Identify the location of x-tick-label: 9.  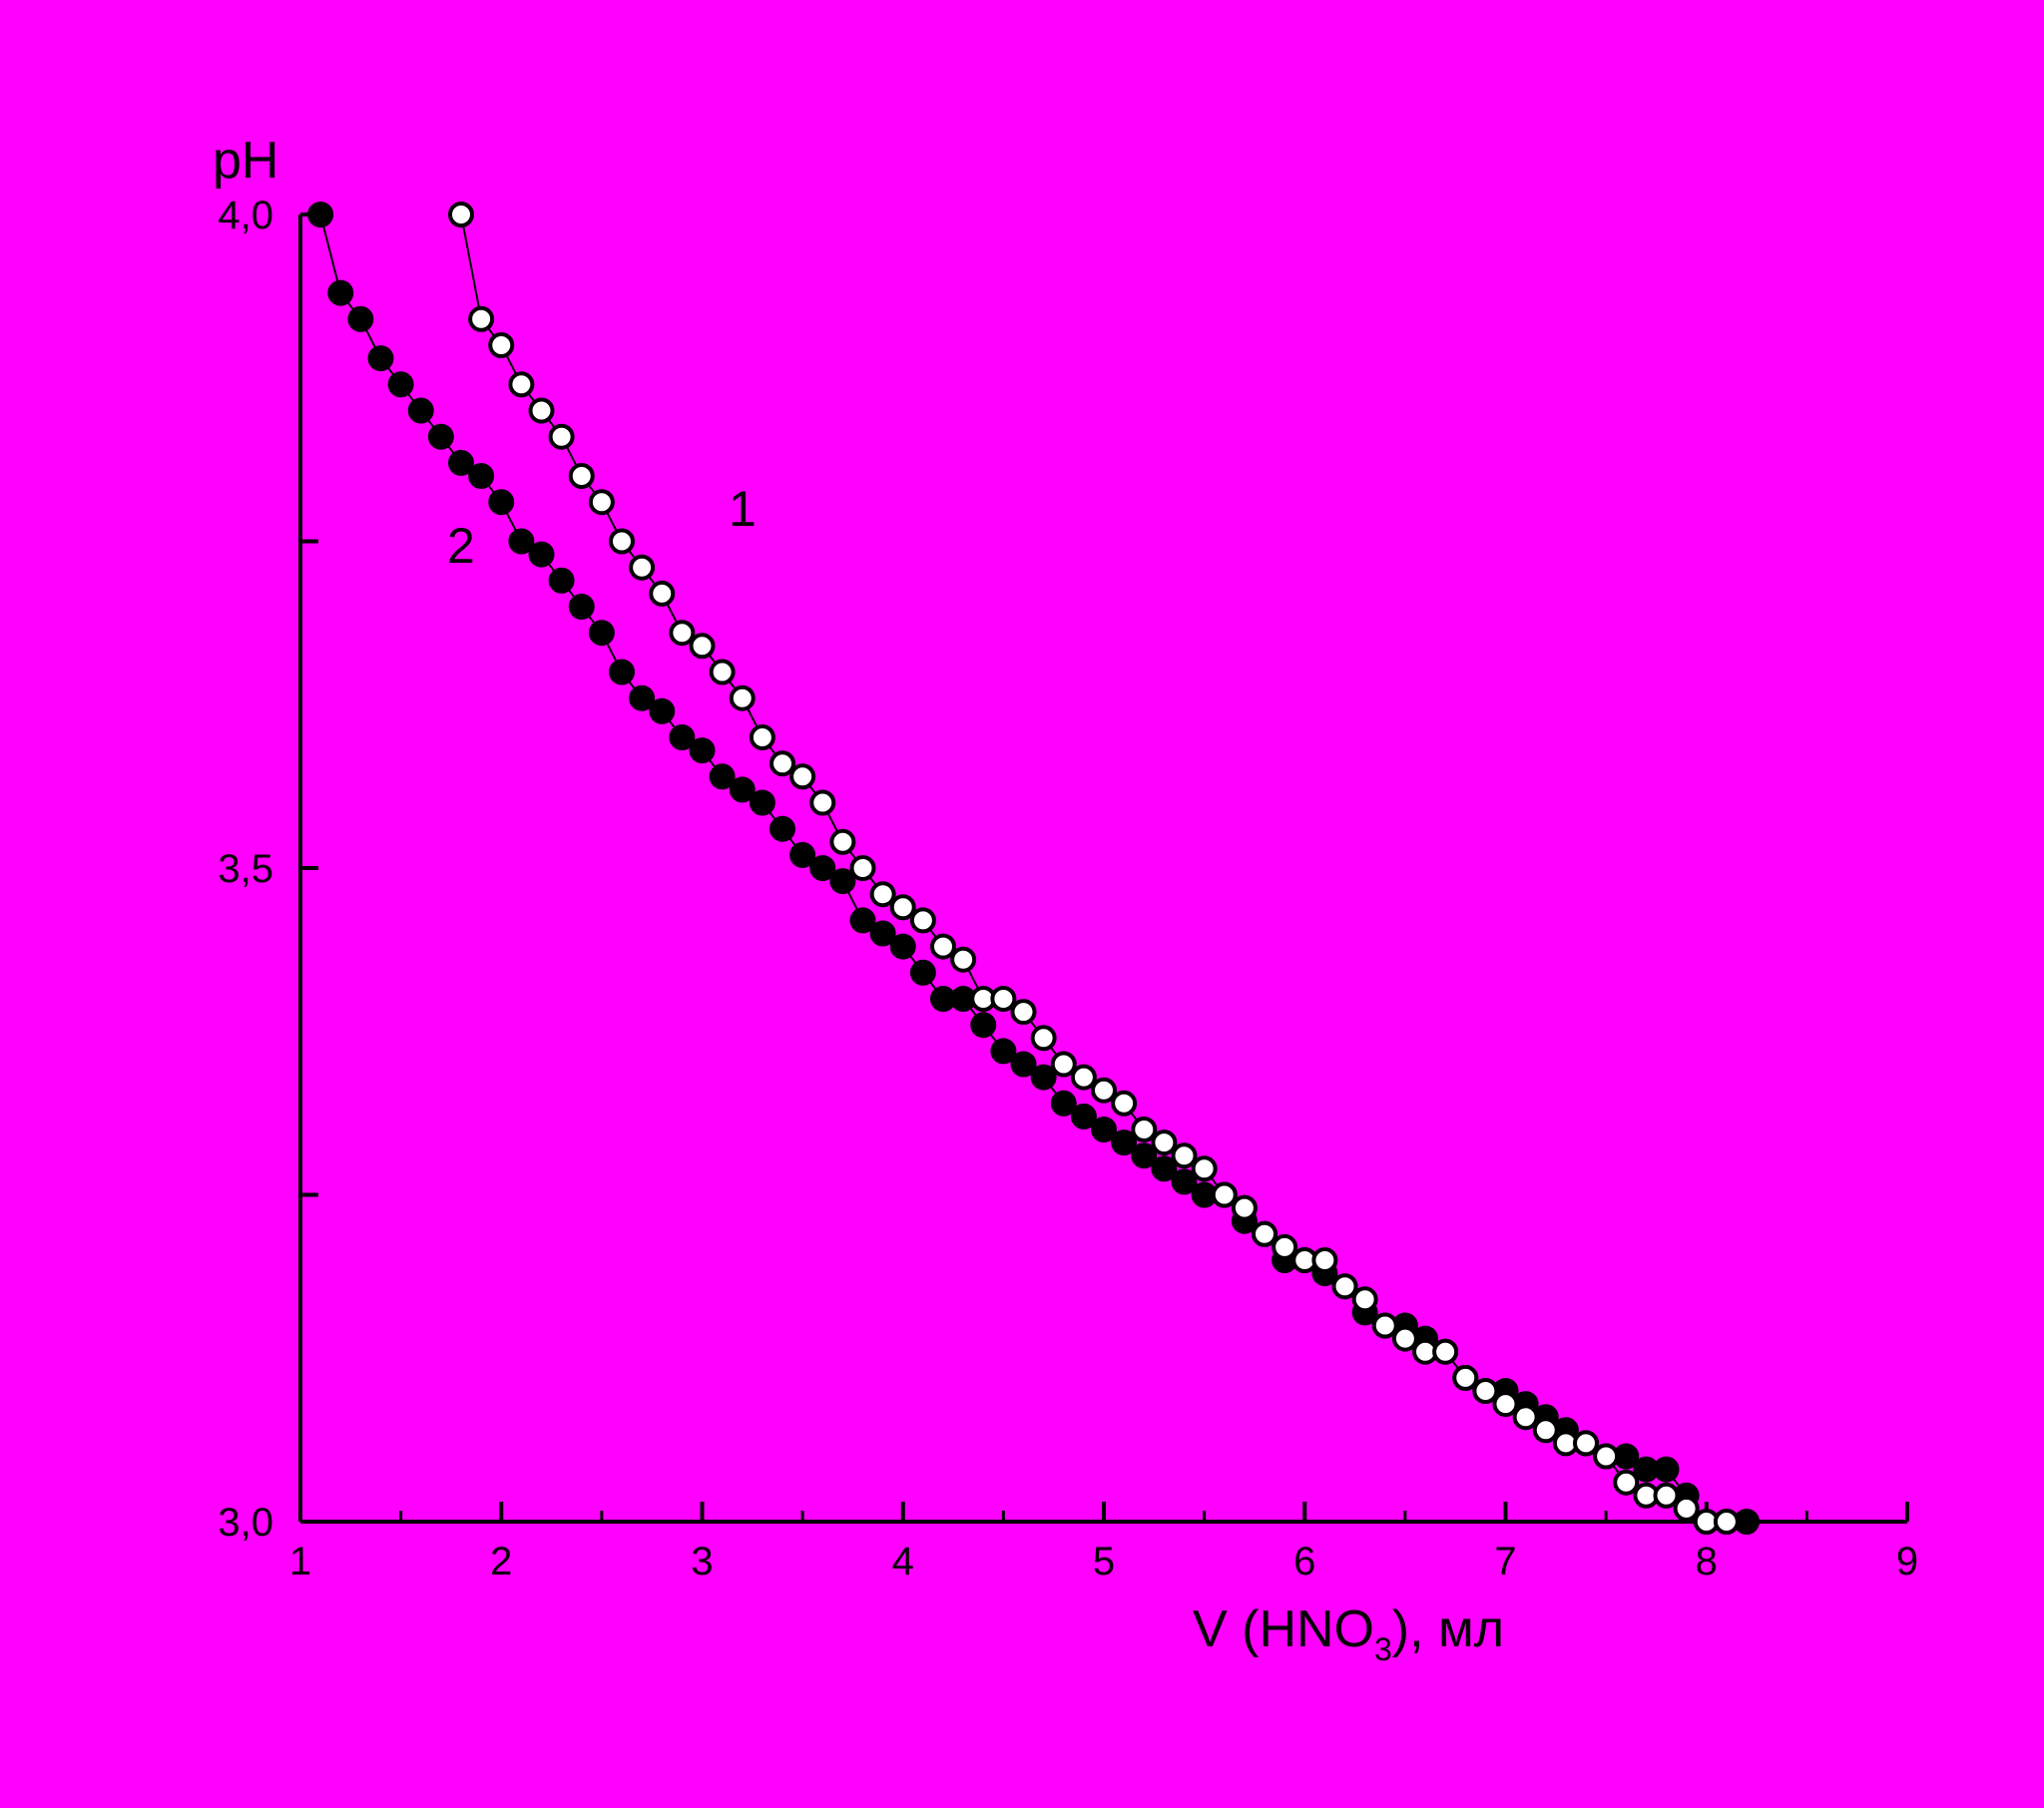
(1907, 1561).